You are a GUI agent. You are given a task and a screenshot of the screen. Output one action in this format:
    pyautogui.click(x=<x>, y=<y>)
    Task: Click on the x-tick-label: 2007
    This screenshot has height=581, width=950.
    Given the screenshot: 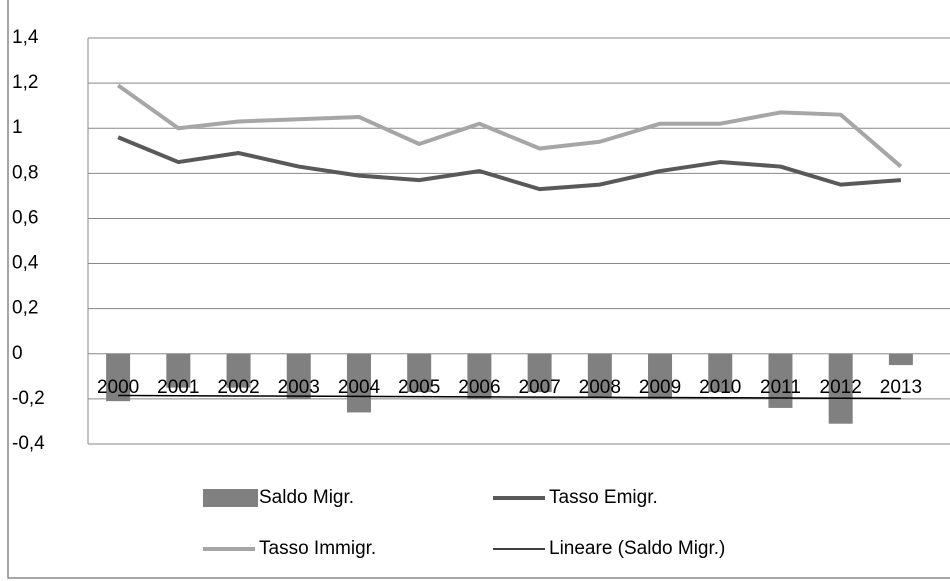 What is the action you would take?
    pyautogui.click(x=539, y=387)
    